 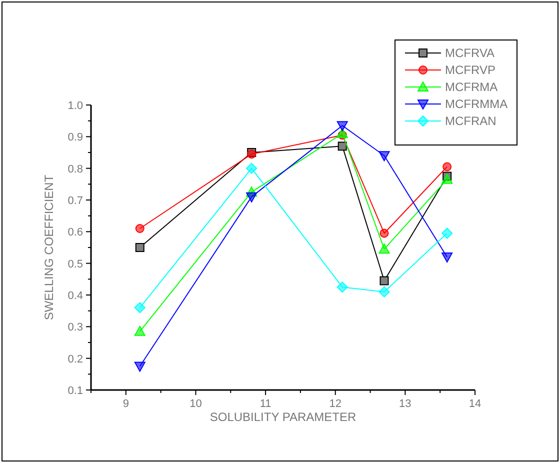 I want to click on y-tick-label: 0.7, so click(x=75, y=201).